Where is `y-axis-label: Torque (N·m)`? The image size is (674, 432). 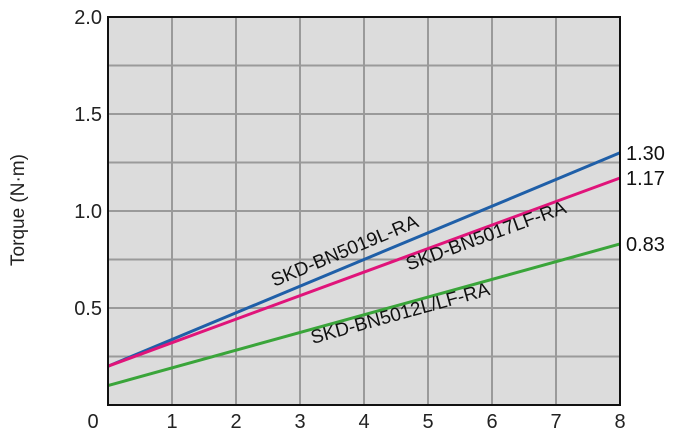 y-axis-label: Torque (N·m) is located at coordinates (18, 210).